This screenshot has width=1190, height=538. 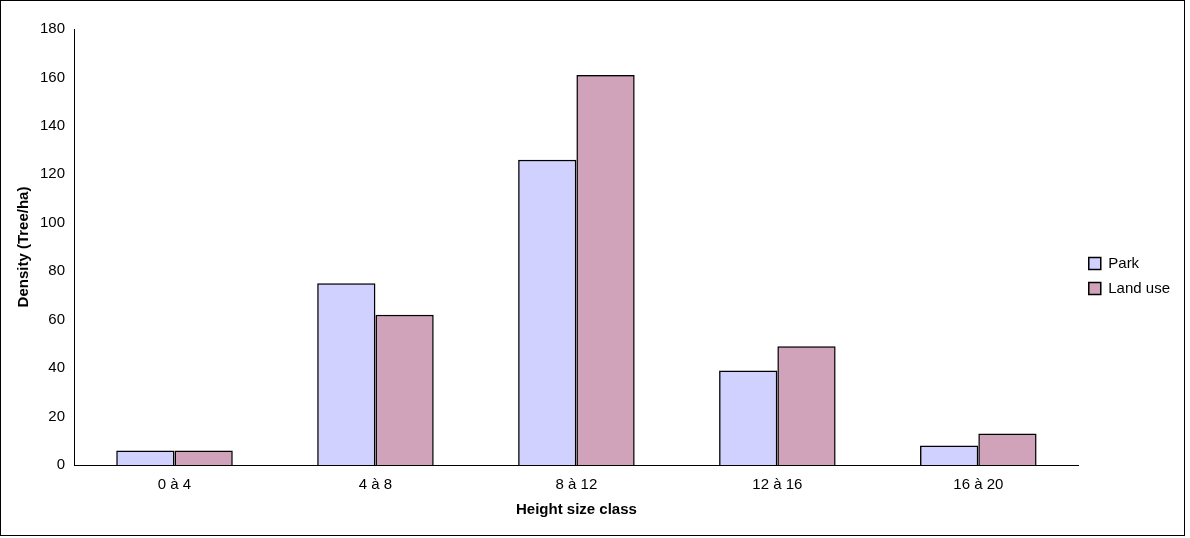 I want to click on y-tick-label: 100, so click(x=53, y=221).